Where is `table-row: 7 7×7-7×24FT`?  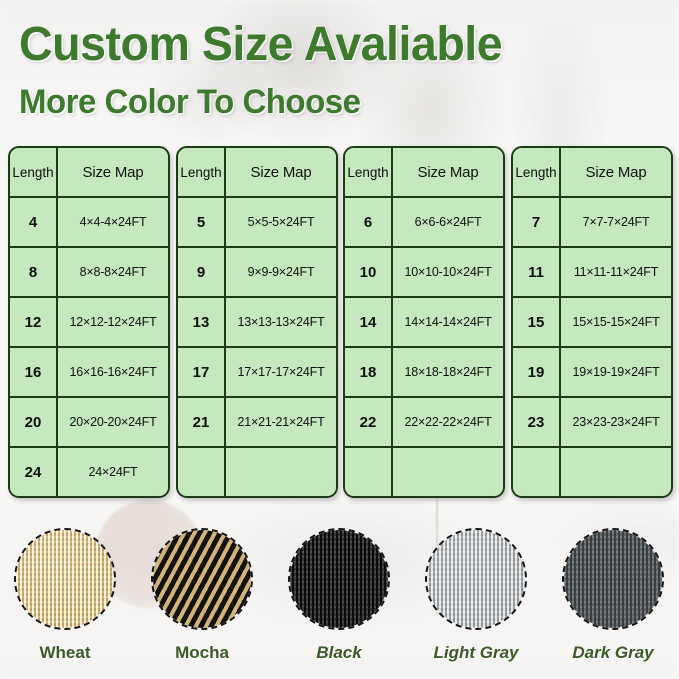
table-row: 7 7×7-7×24FT is located at coordinates (592, 223).